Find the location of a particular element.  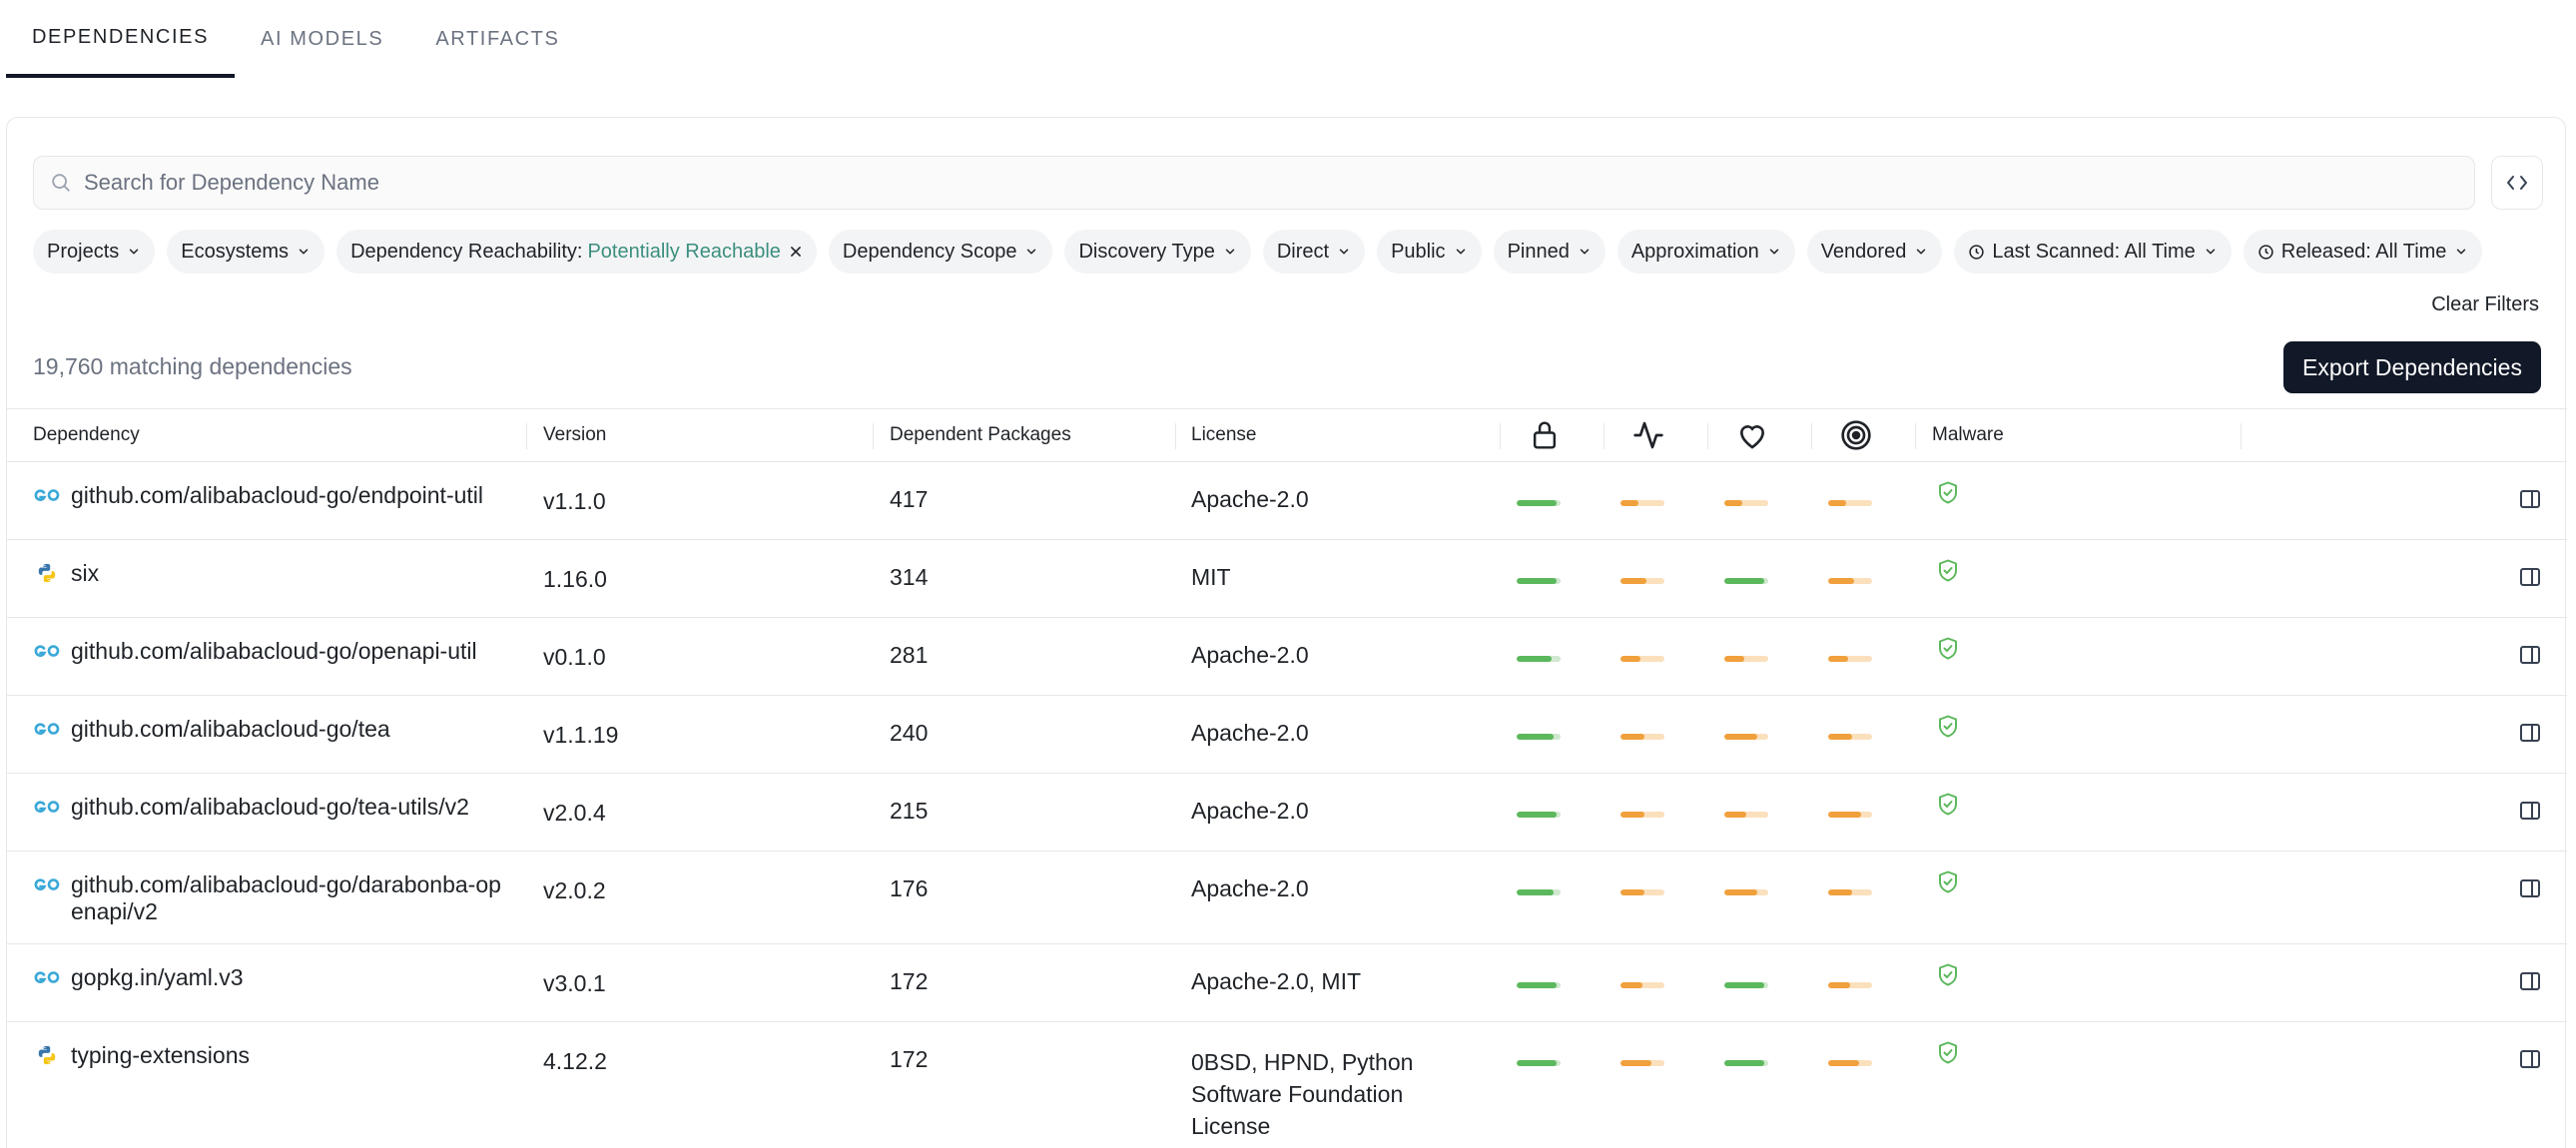

license-cell: Apache-2.0, MIT is located at coordinates (1276, 981).